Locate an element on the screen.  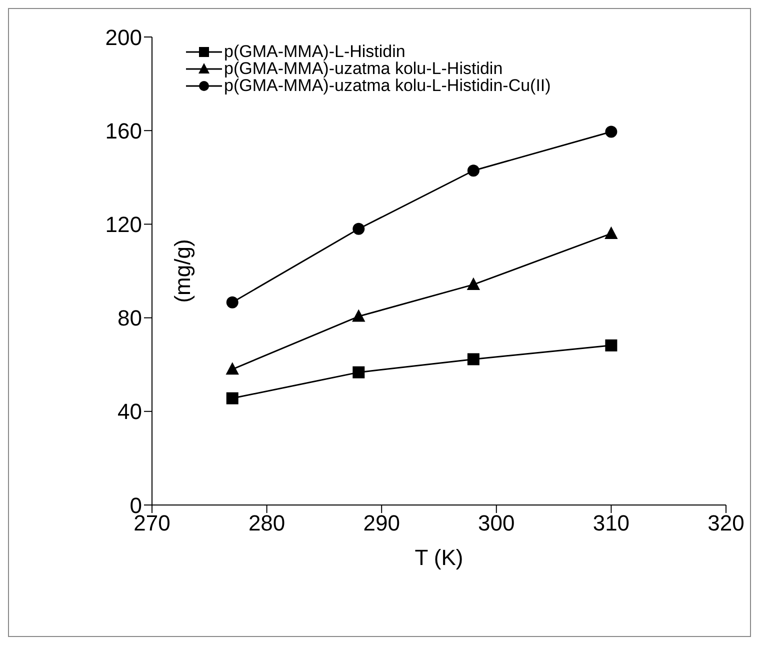
y-tick-label: 160 is located at coordinates (123, 131).